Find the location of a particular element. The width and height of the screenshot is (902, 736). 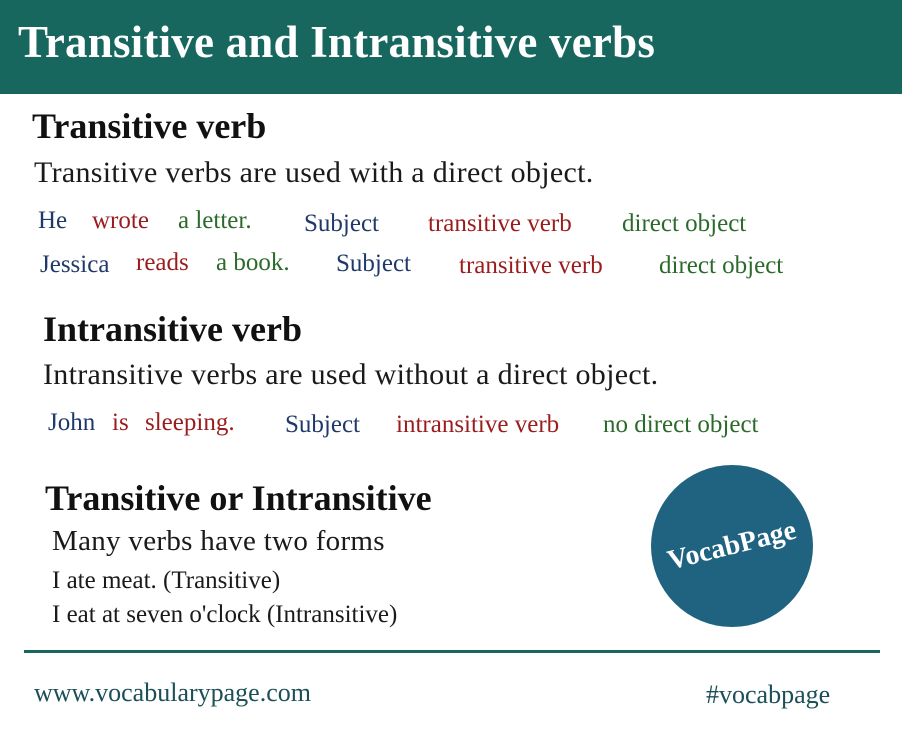

example2-label-verb: transitive verb is located at coordinates (531, 265).